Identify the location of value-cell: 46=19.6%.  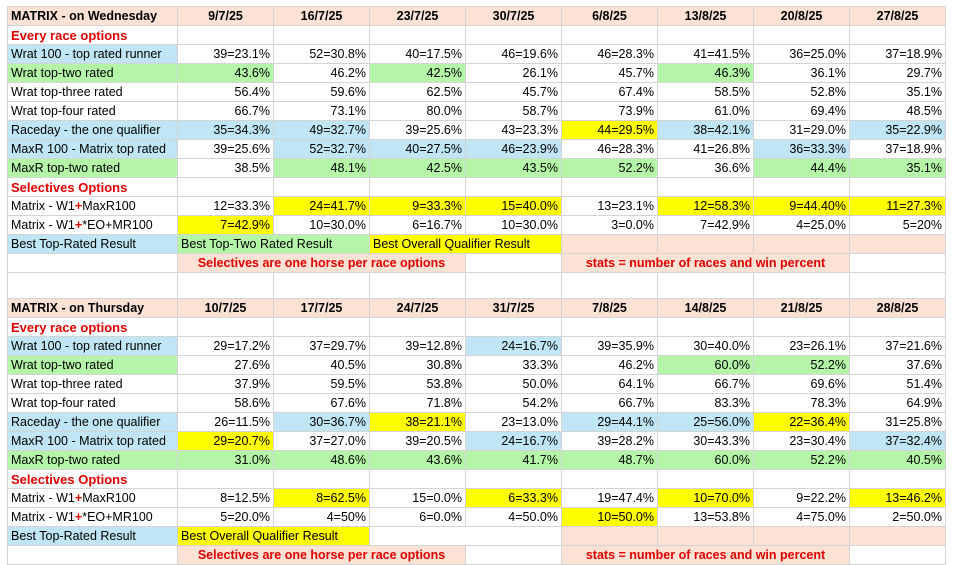
(513, 54).